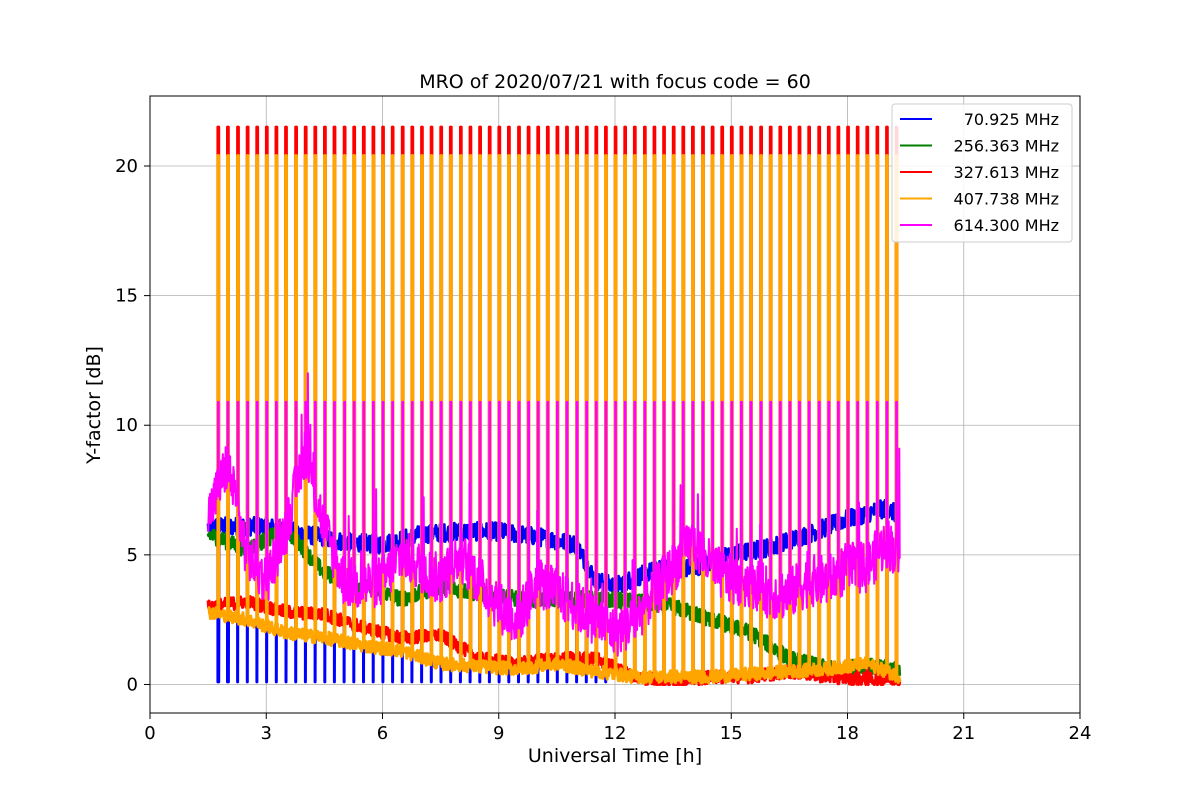  Describe the element at coordinates (498, 733) in the screenshot. I see `x-tick-label: 9` at that location.